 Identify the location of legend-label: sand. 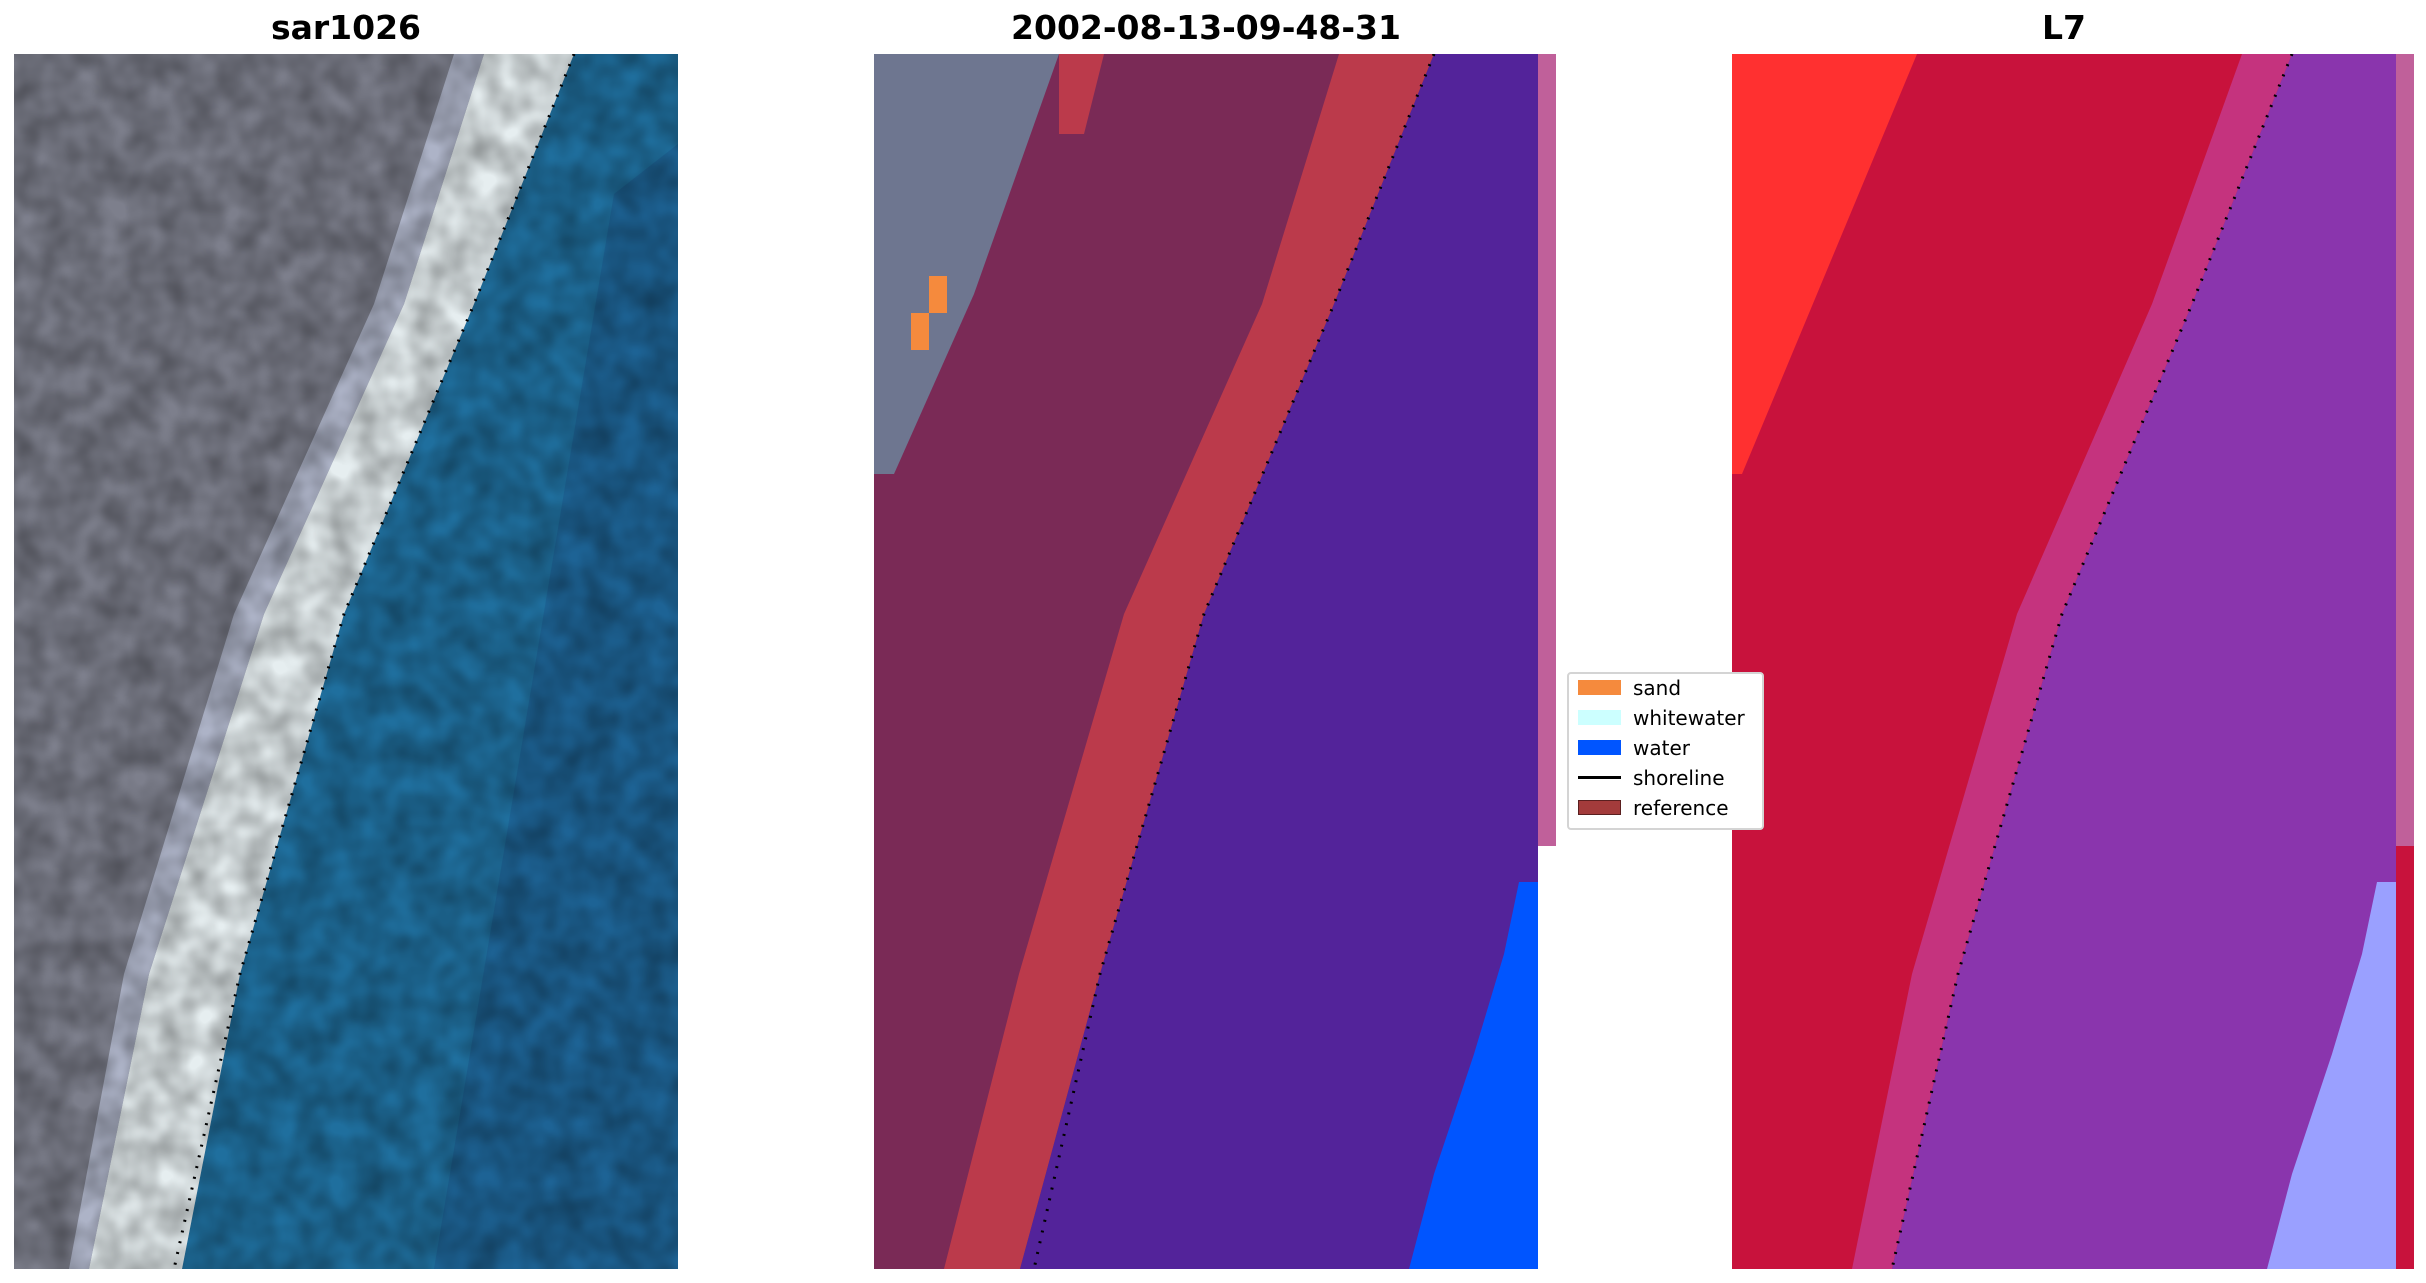
(1657, 688).